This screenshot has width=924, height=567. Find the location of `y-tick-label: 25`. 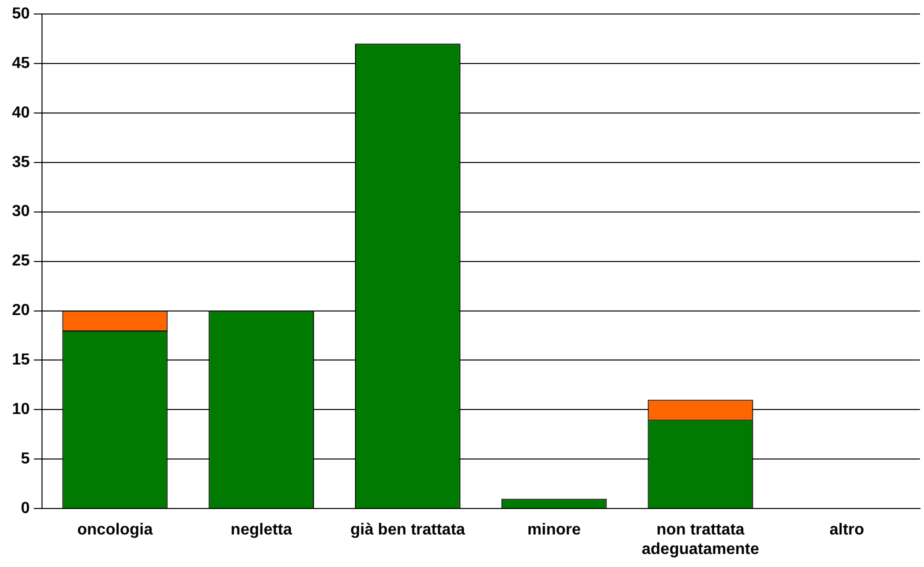

y-tick-label: 25 is located at coordinates (21, 261).